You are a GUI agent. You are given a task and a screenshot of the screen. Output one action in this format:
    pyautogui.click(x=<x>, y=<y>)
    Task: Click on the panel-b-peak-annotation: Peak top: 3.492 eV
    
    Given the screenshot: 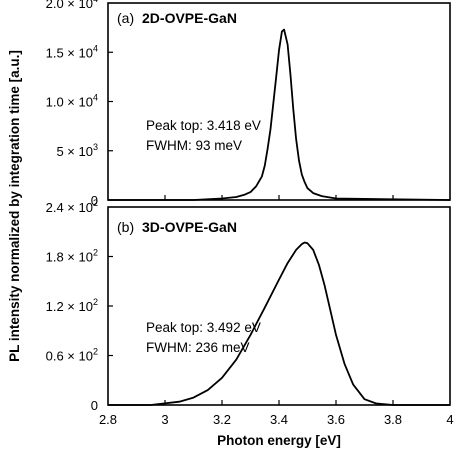 What is the action you would take?
    pyautogui.click(x=203, y=327)
    